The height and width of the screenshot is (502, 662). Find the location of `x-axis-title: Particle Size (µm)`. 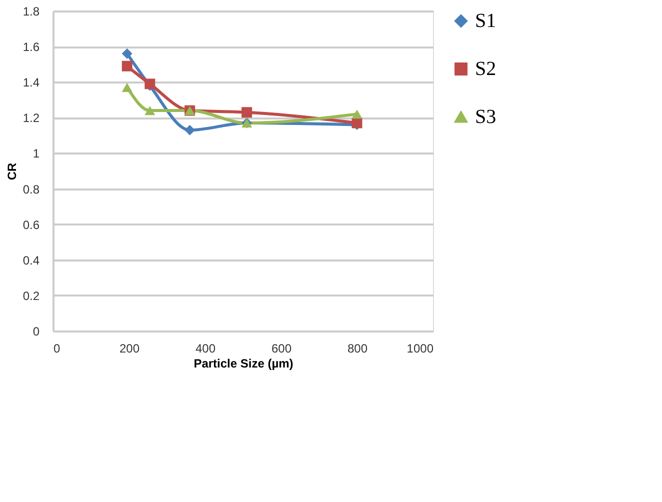

x-axis-title: Particle Size (µm) is located at coordinates (244, 363).